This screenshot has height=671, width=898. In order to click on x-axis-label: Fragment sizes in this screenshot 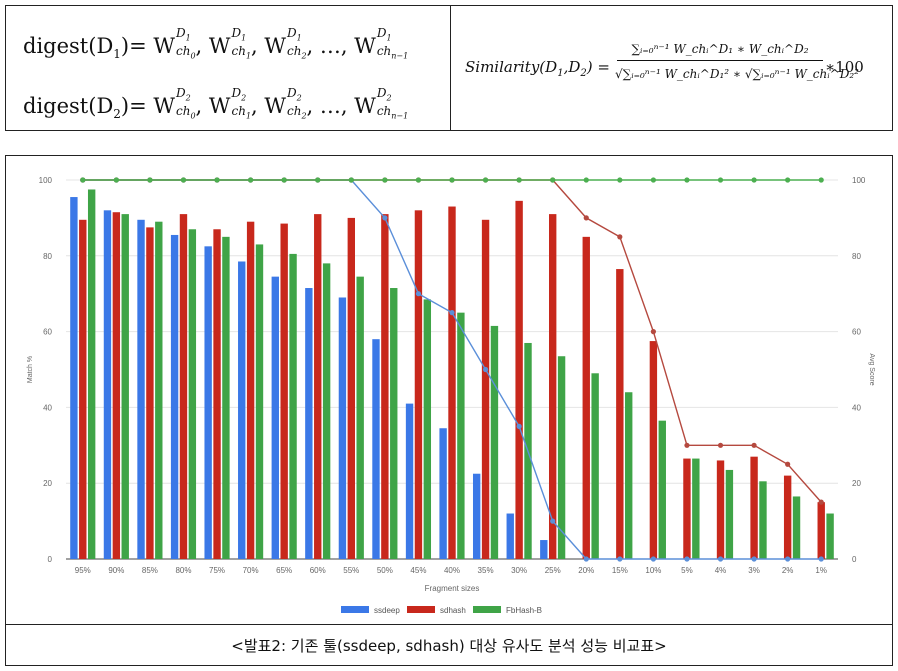, I will do `click(452, 588)`.